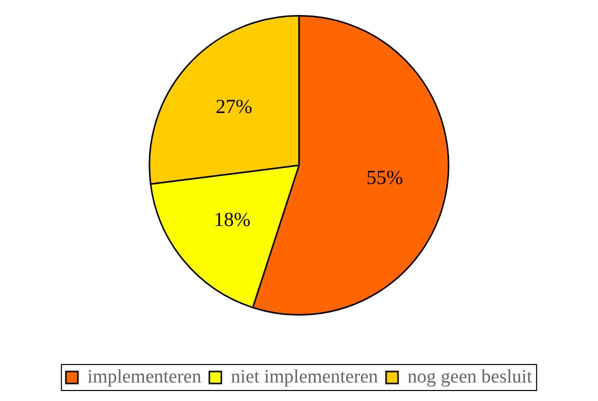 The height and width of the screenshot is (401, 598). Describe the element at coordinates (234, 107) in the screenshot. I see `data-label: 27%` at that location.